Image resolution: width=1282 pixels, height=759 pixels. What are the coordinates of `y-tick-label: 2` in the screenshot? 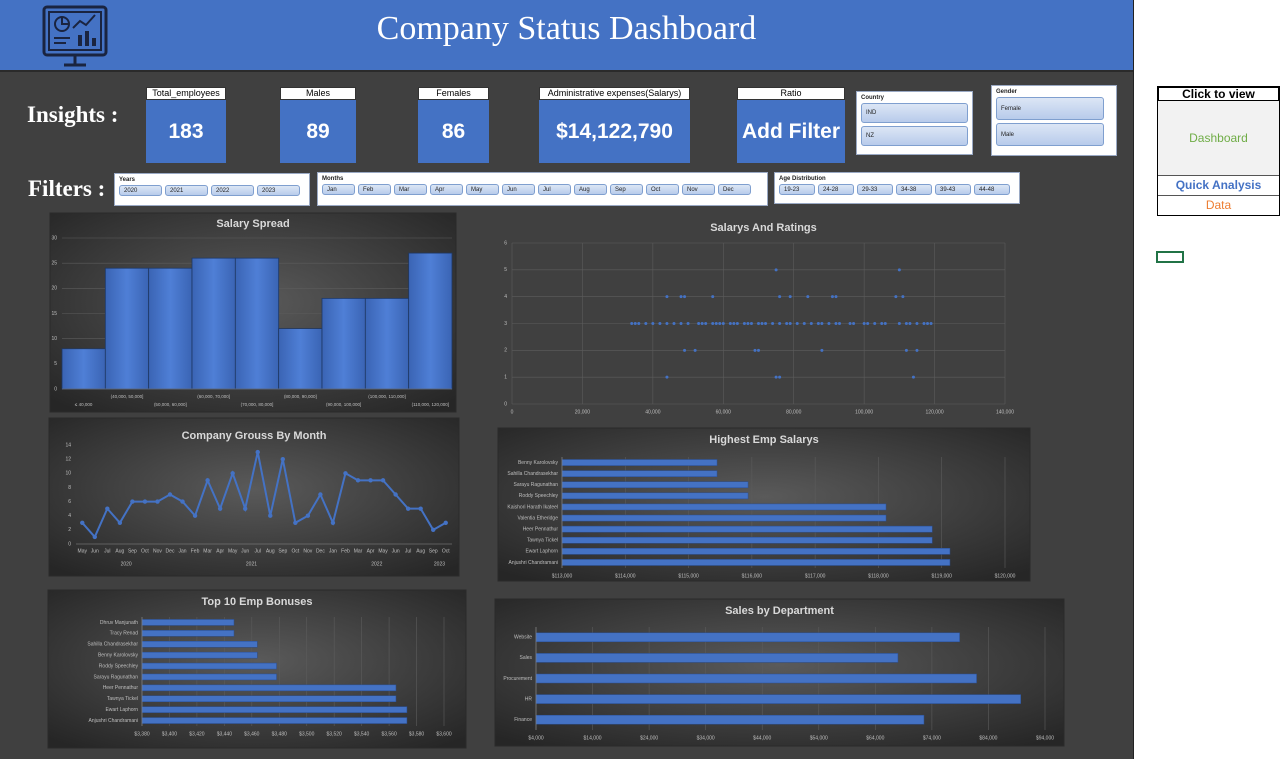 It's located at (505, 351).